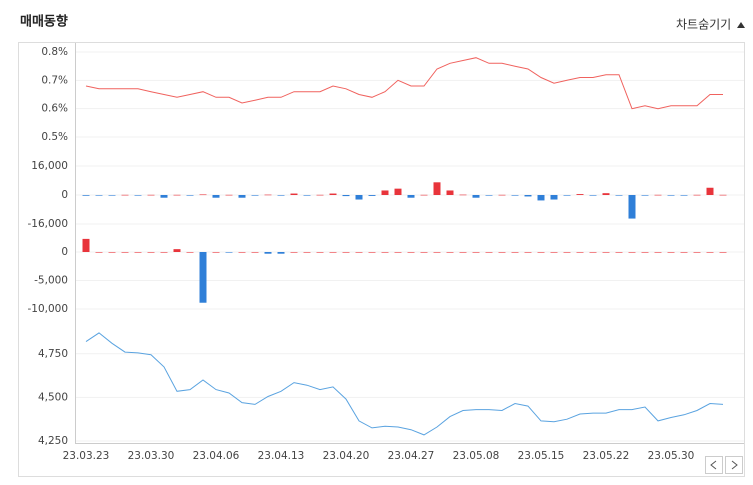  I want to click on prev-icon, so click(713, 465).